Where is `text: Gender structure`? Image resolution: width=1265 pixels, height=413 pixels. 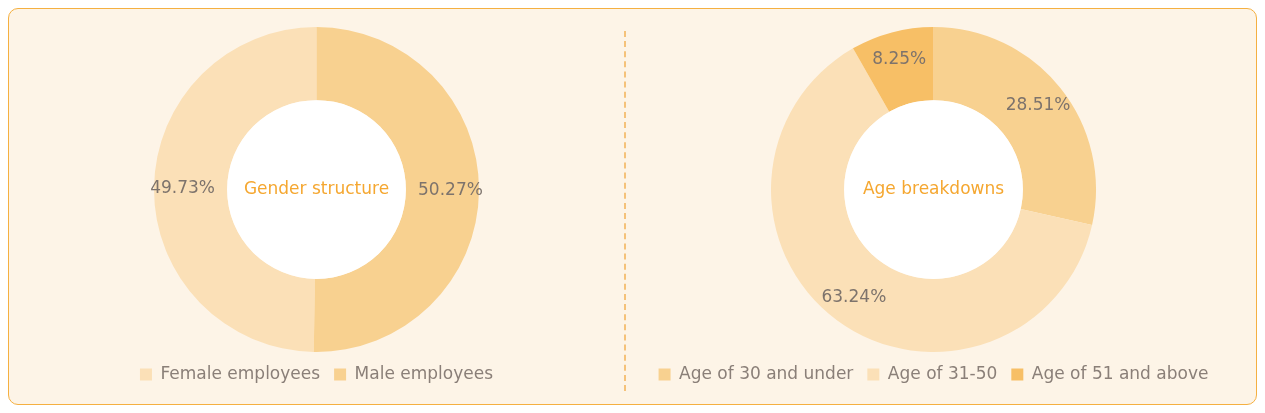
text: Gender structure is located at coordinates (316, 187).